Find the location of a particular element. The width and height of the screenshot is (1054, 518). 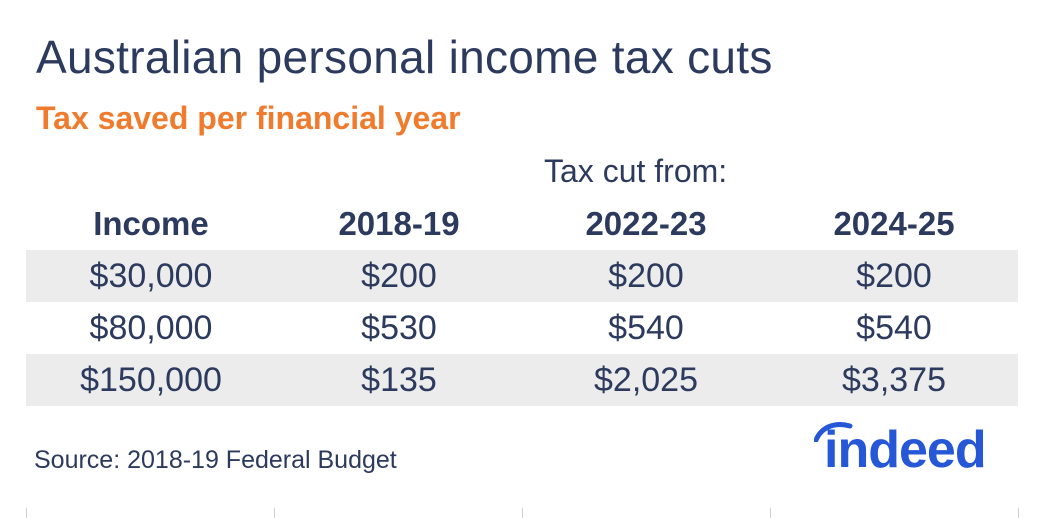

column-header-2024-25: 2024-25 is located at coordinates (894, 223).